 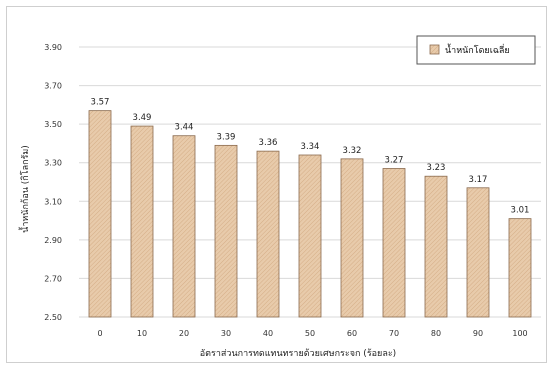 I want to click on x-tick-label: 0, so click(x=99, y=333).